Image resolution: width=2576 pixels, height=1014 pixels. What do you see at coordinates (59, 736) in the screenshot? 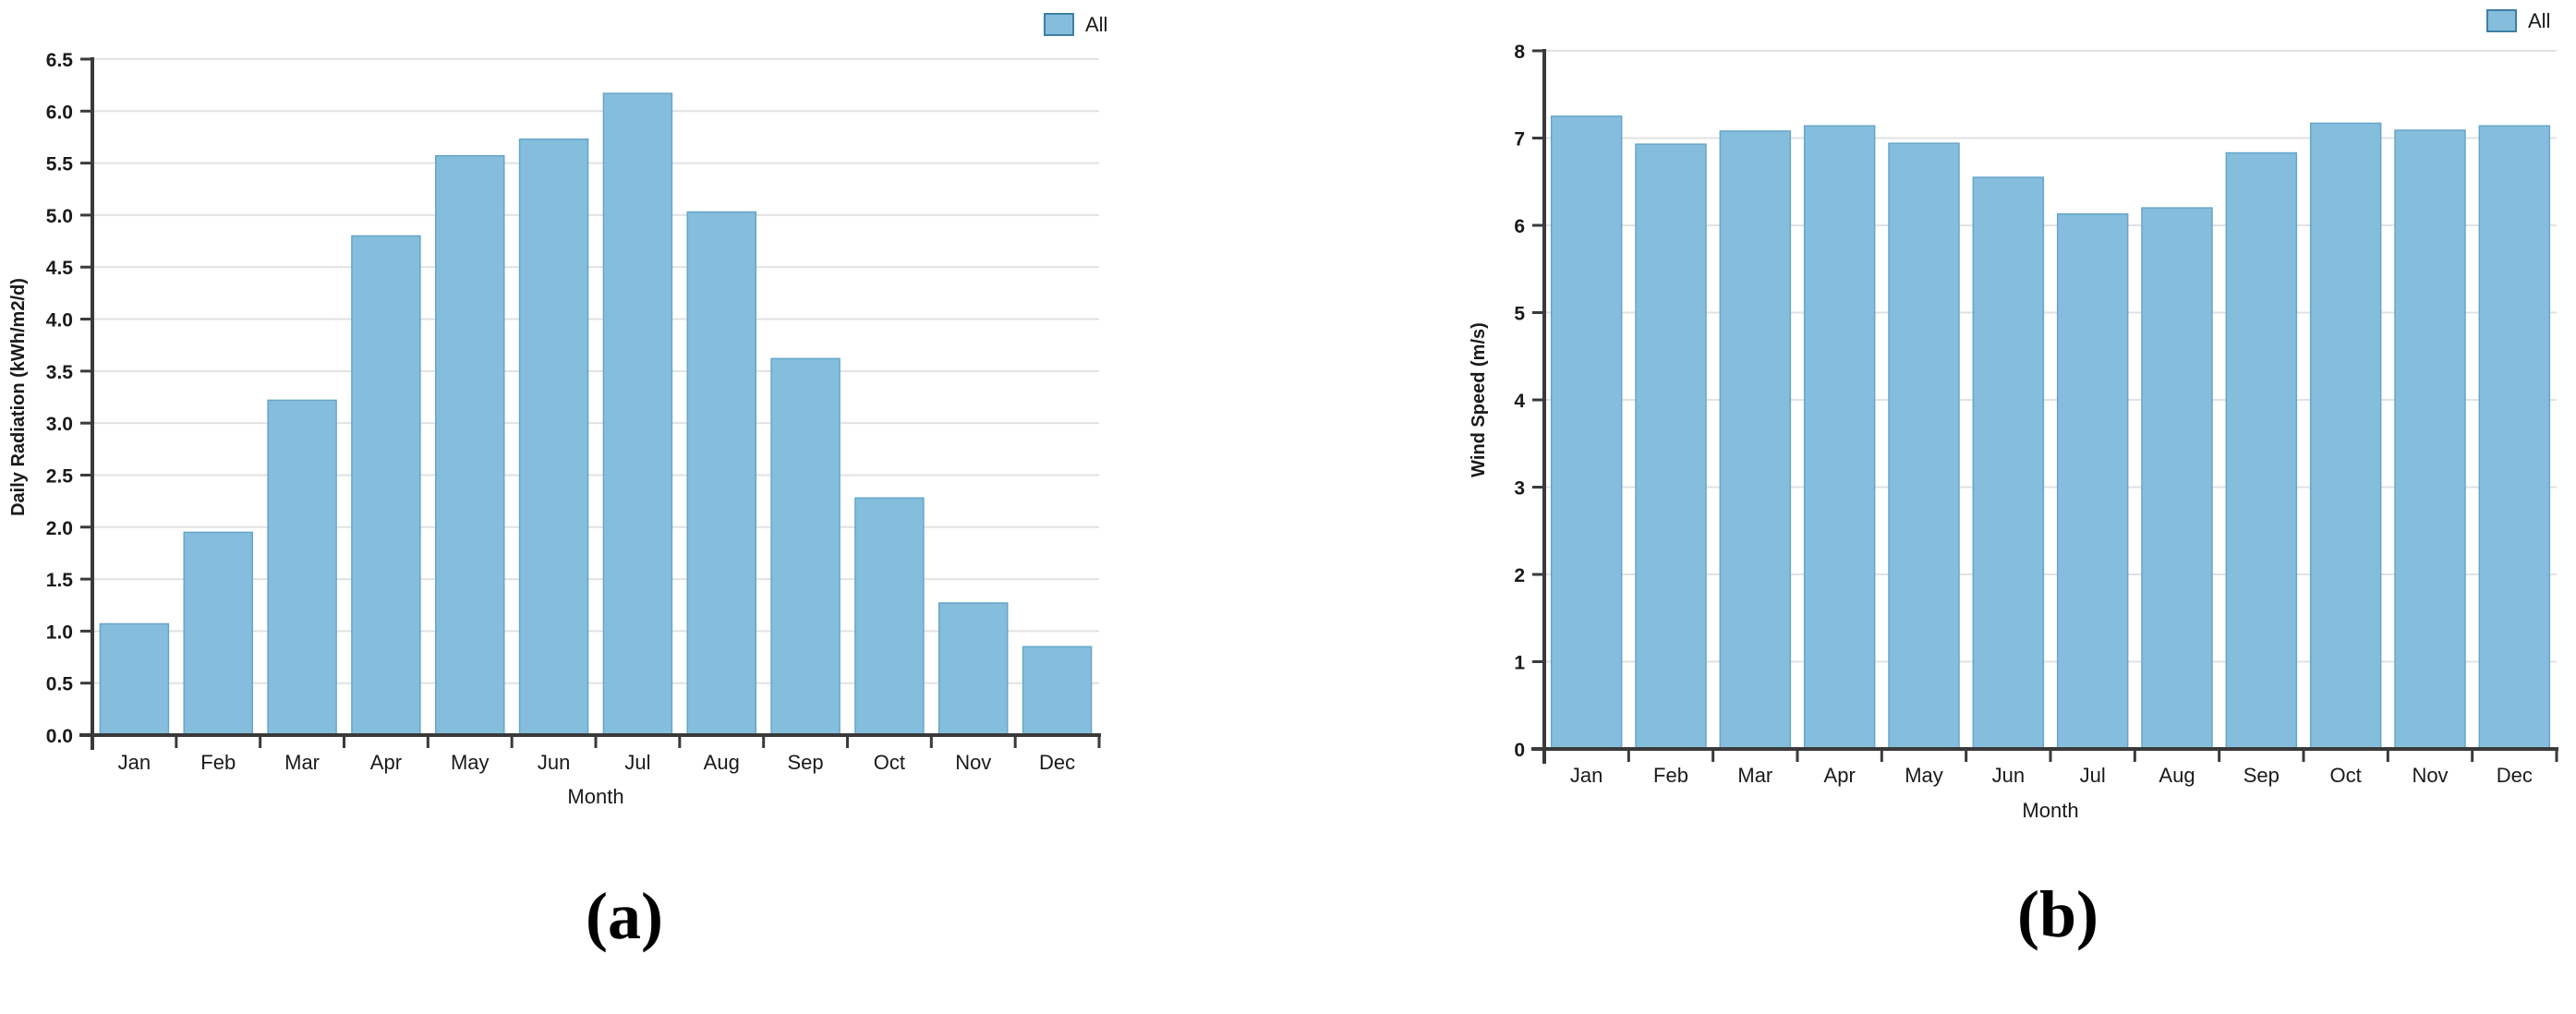
I see `y-tick-label-0.0: 0.0` at bounding box center [59, 736].